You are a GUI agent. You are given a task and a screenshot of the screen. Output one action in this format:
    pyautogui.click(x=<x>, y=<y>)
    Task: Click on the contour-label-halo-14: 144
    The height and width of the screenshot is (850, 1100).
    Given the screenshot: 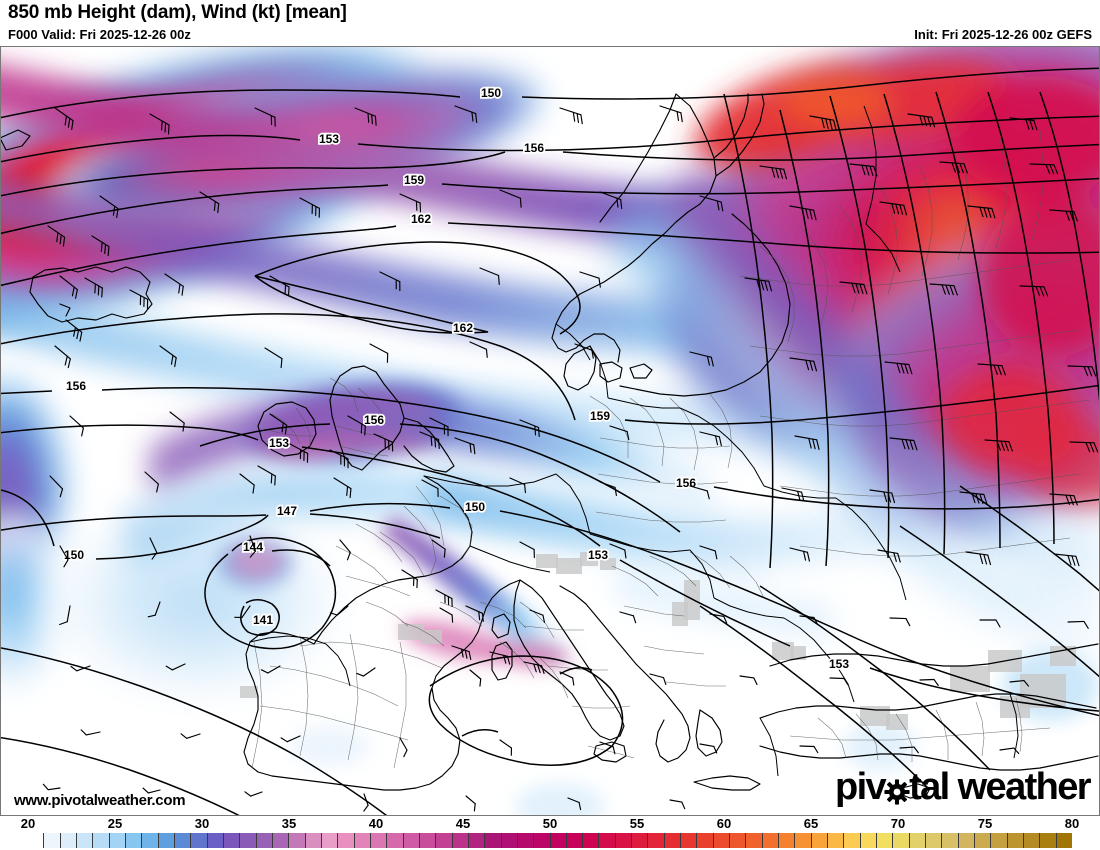 What is the action you would take?
    pyautogui.click(x=253, y=547)
    